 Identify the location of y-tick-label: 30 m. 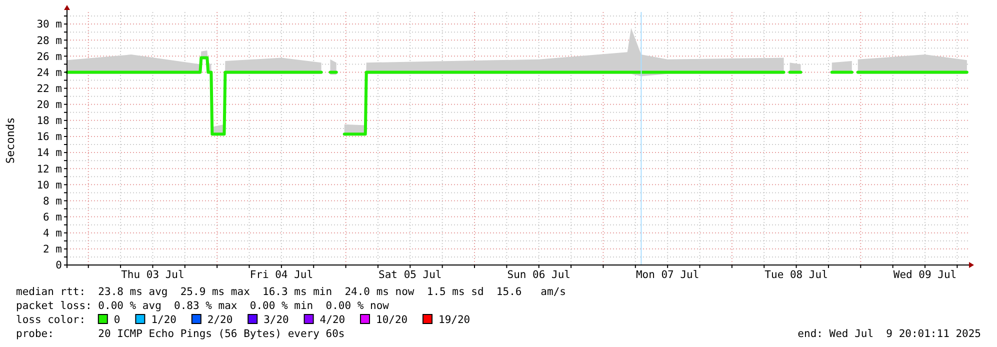
(49, 24).